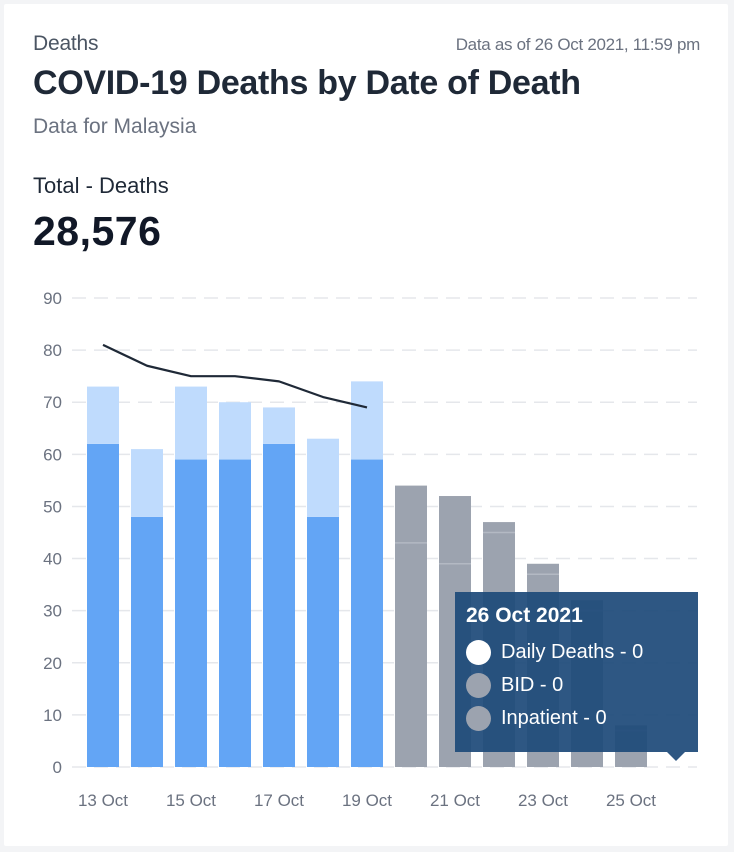 The image size is (734, 852). What do you see at coordinates (52, 611) in the screenshot?
I see `y-tick-label: 30` at bounding box center [52, 611].